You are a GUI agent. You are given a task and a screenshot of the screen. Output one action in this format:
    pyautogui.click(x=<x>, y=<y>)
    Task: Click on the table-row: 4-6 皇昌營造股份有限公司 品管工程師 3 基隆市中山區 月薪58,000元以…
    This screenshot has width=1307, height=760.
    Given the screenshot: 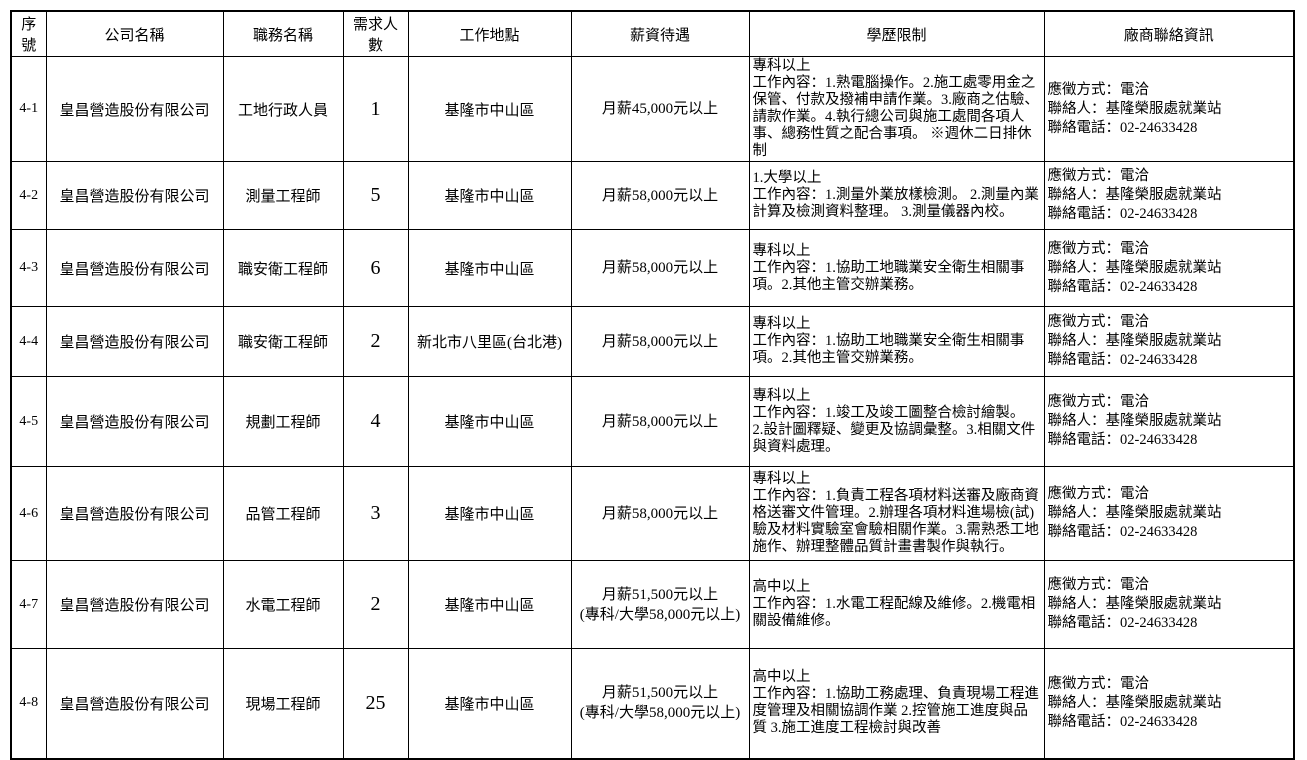 What is the action you would take?
    pyautogui.click(x=652, y=513)
    